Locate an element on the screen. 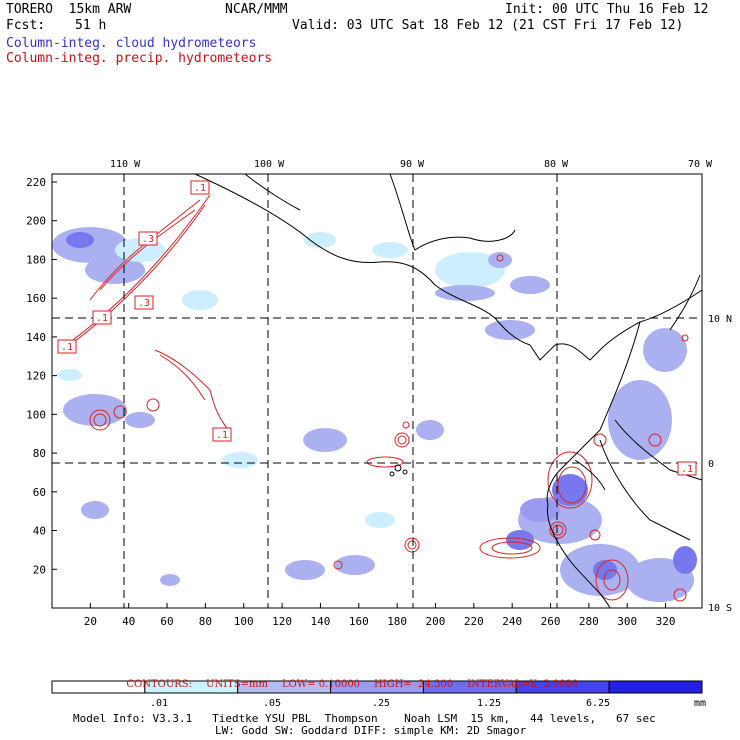 The height and width of the screenshot is (740, 740). y-tick-label: 200 is located at coordinates (36, 221).